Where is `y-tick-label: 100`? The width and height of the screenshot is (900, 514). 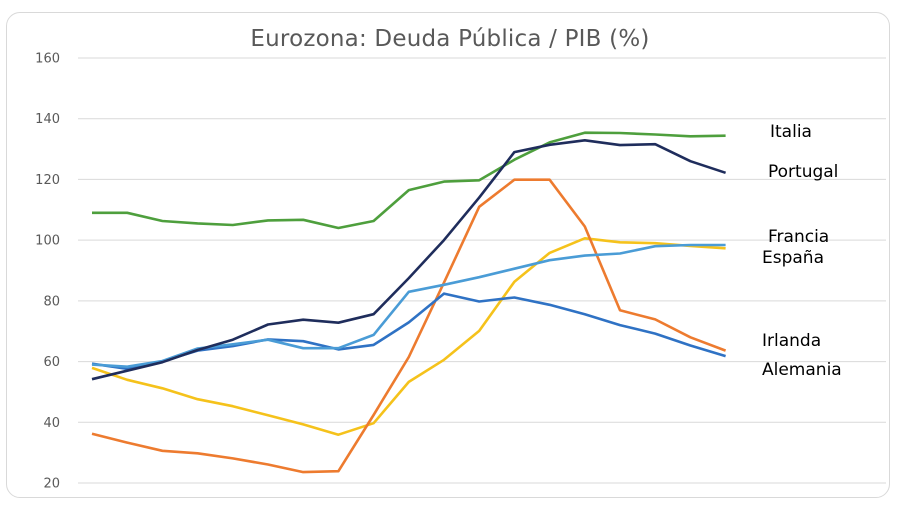
y-tick-label: 100 is located at coordinates (47, 241).